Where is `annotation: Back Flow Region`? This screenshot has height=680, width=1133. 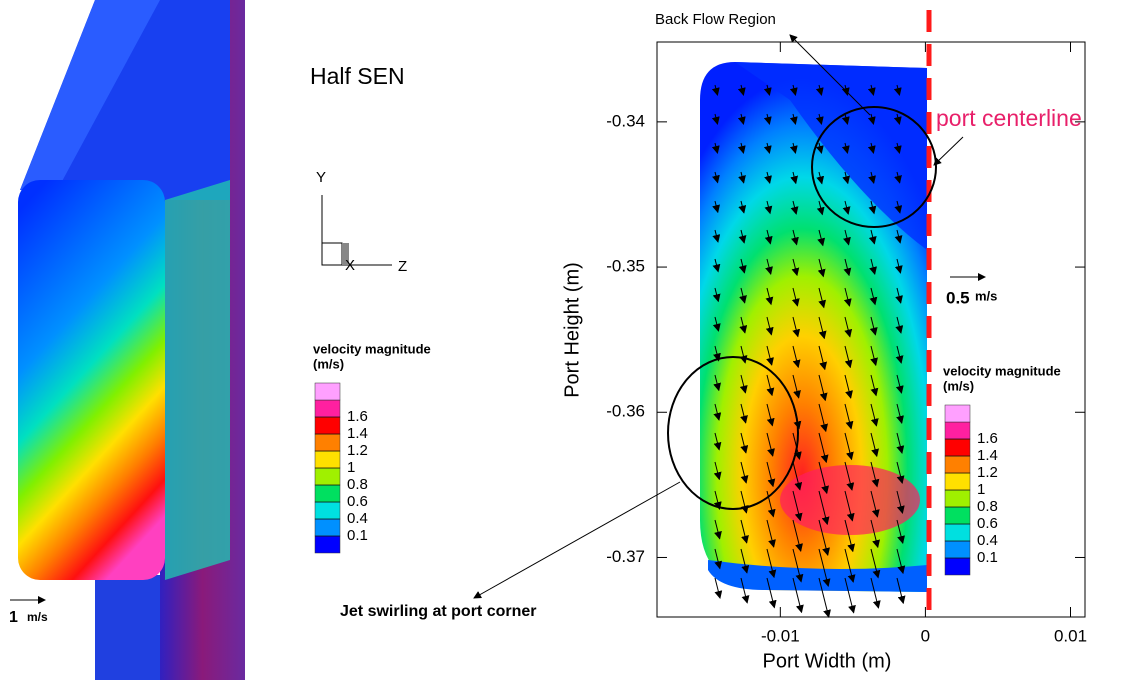 annotation: Back Flow Region is located at coordinates (715, 19).